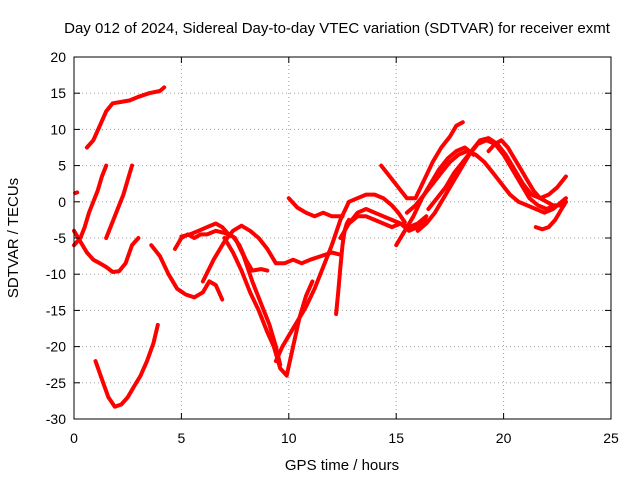  I want to click on y-axis-tick-labels: -30 -25 -20 -15 -10 -5 0 5 10 15 20, so click(56, 238).